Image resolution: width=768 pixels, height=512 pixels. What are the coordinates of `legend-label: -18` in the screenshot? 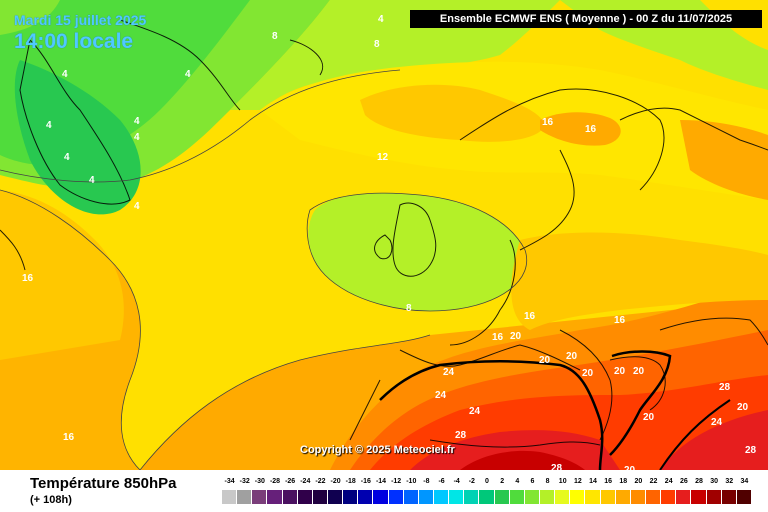 It's located at (350, 481).